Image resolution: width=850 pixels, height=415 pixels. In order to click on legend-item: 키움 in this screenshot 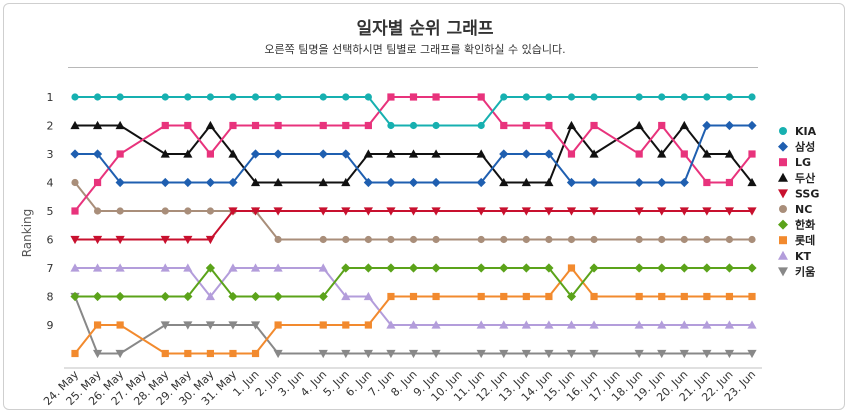, I will do `click(796, 271)`.